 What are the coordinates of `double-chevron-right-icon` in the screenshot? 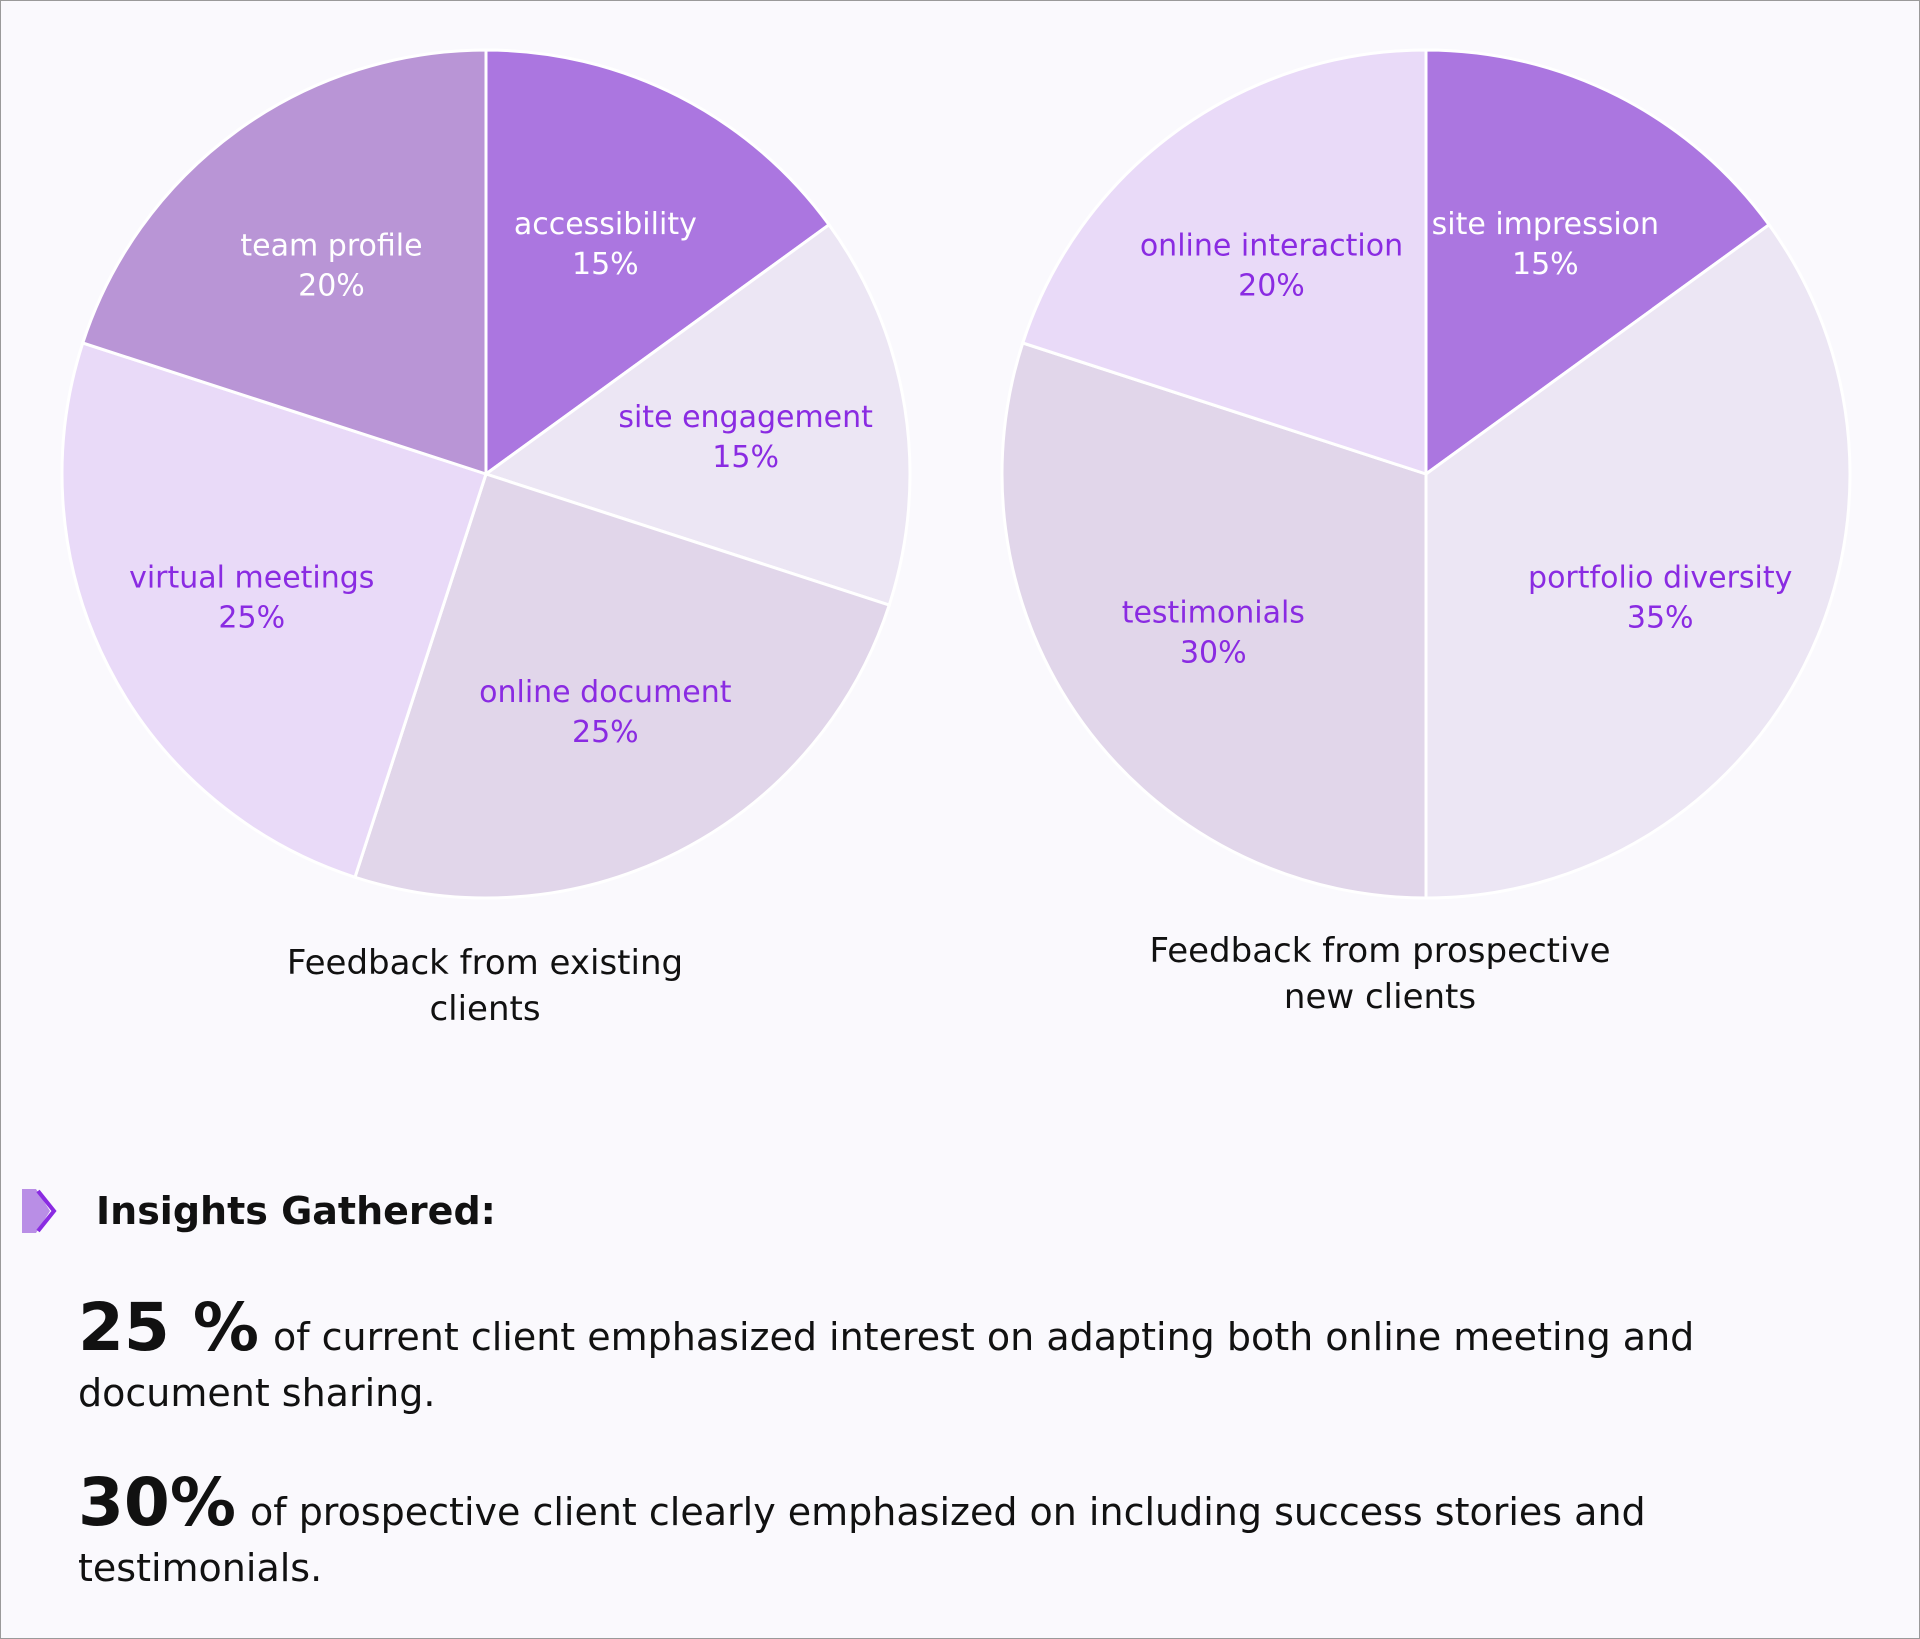 It's located at (39, 1211).